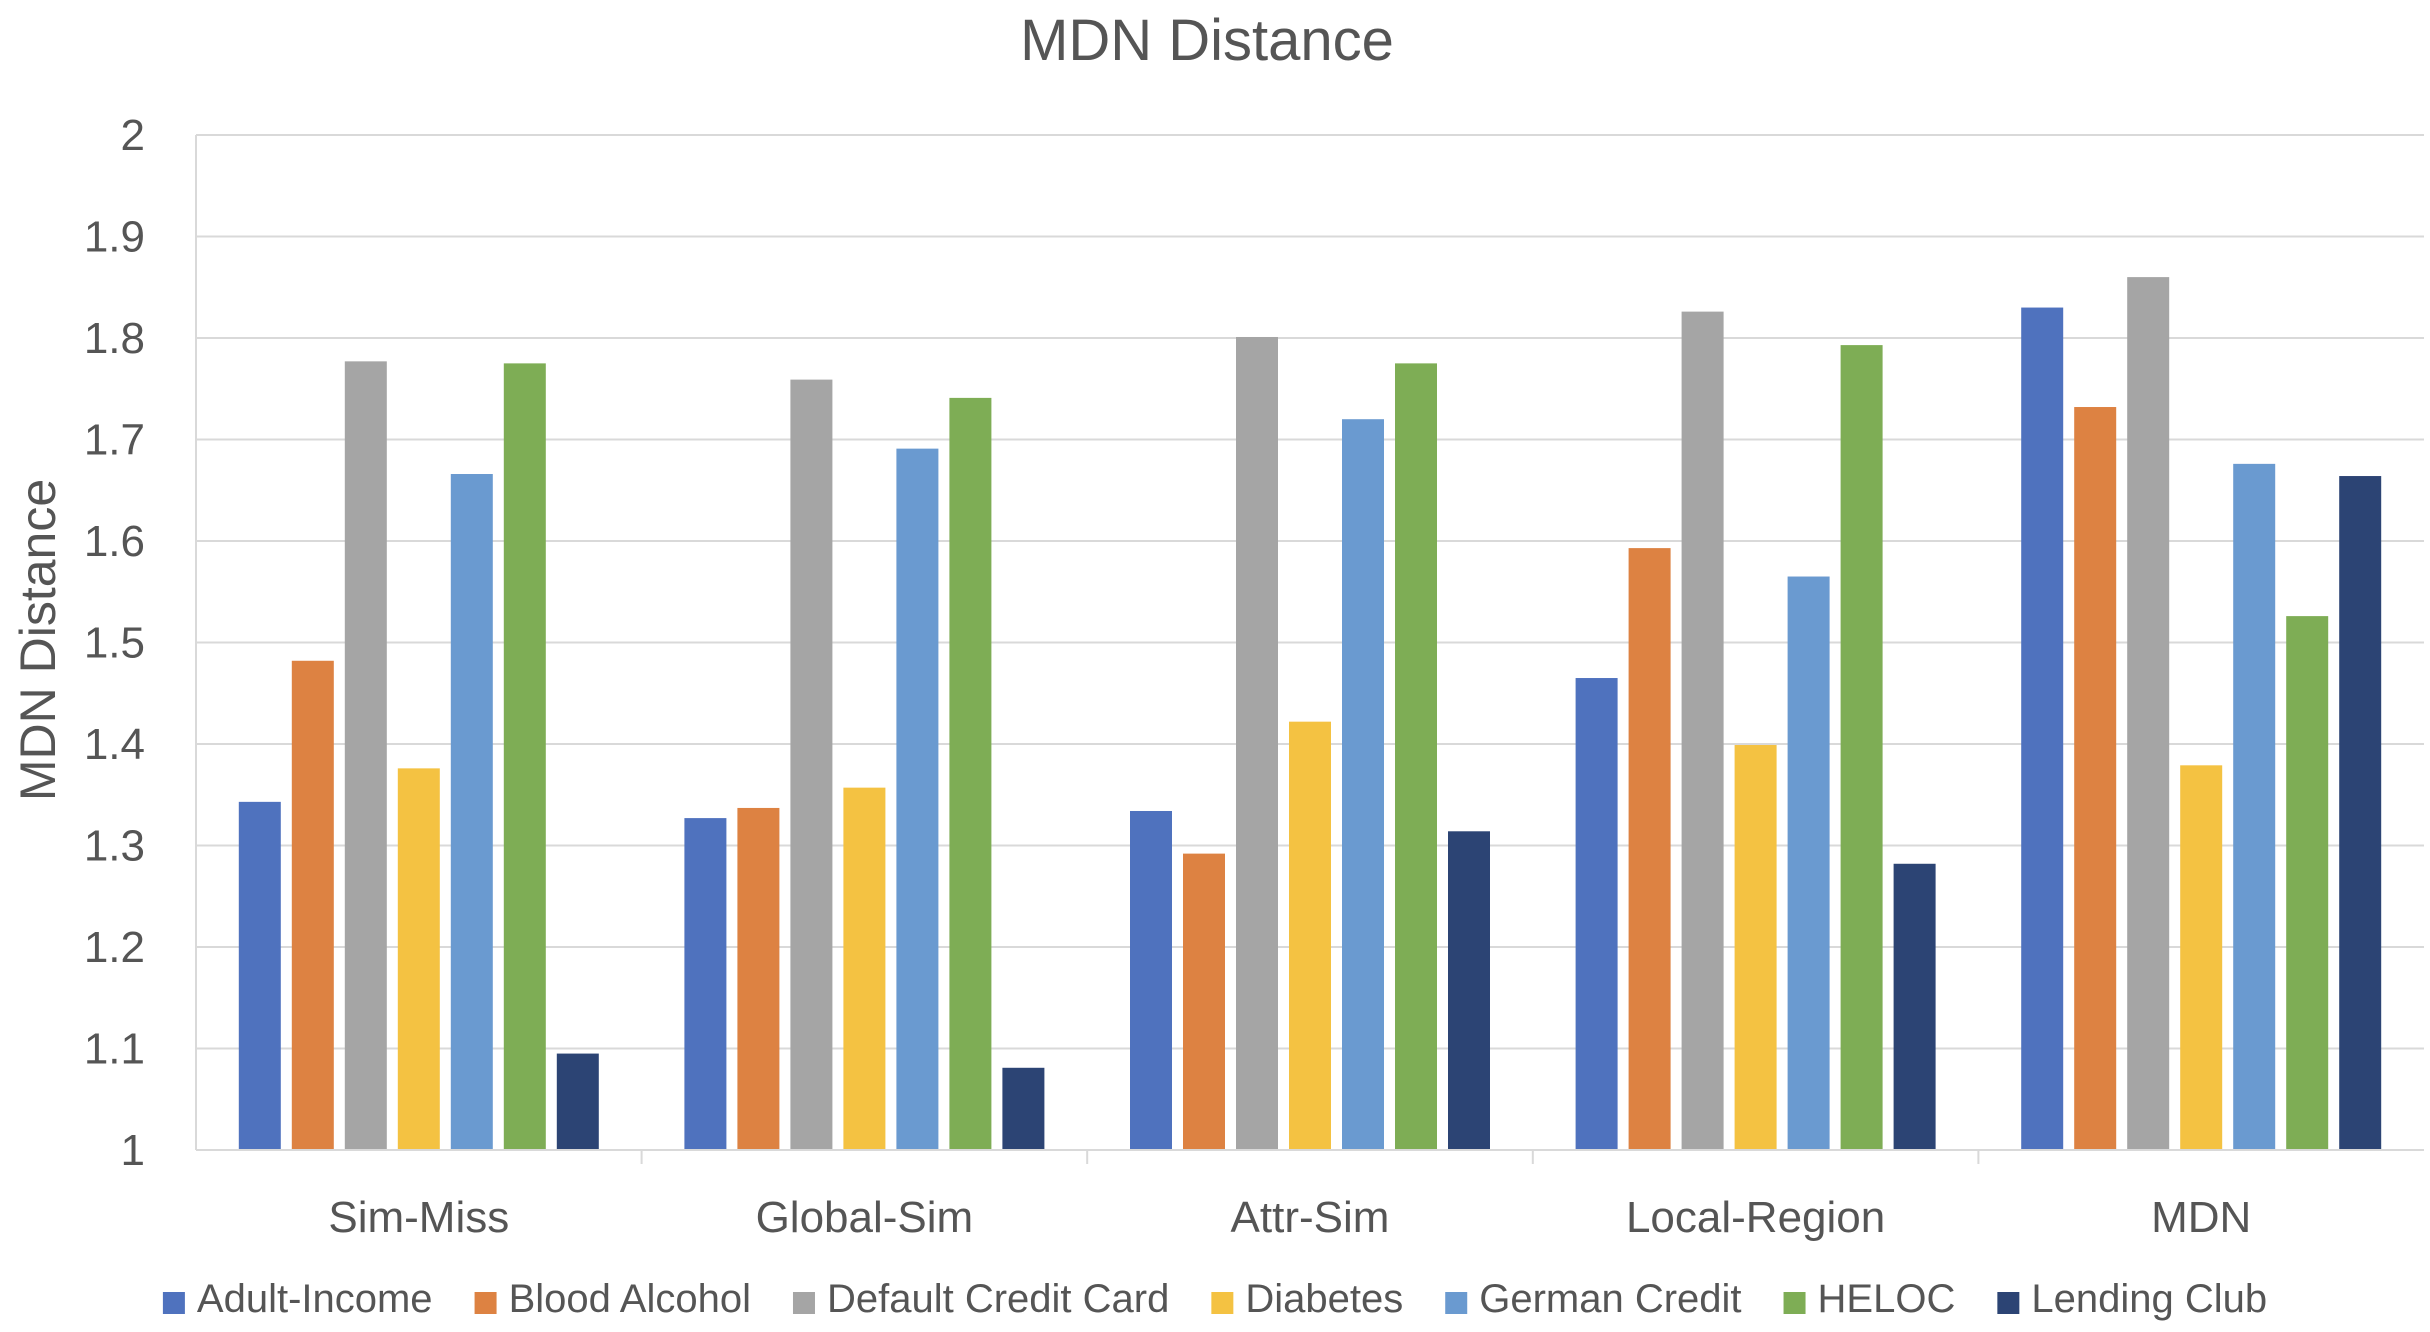 The image size is (2430, 1332). Describe the element at coordinates (114, 541) in the screenshot. I see `y-tick-label: 1.6` at that location.